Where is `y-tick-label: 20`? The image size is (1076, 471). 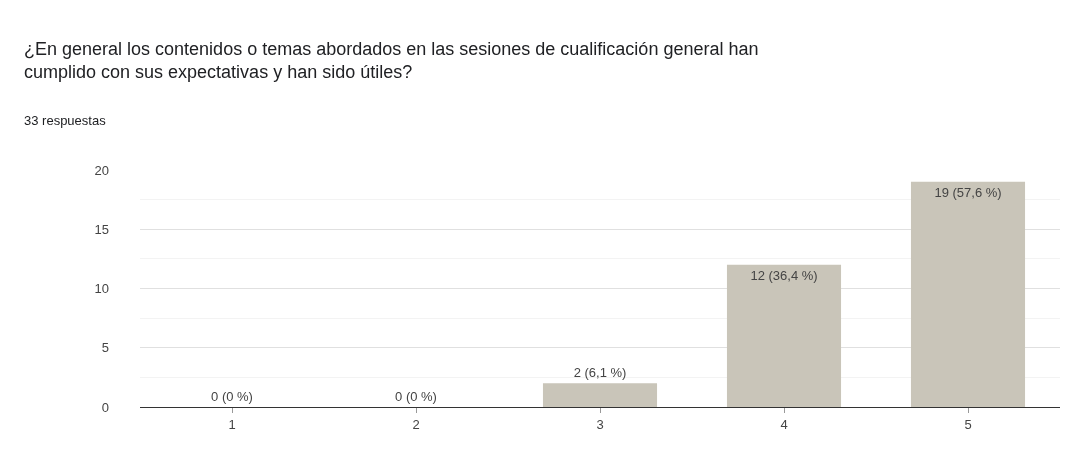 y-tick-label: 20 is located at coordinates (101, 170).